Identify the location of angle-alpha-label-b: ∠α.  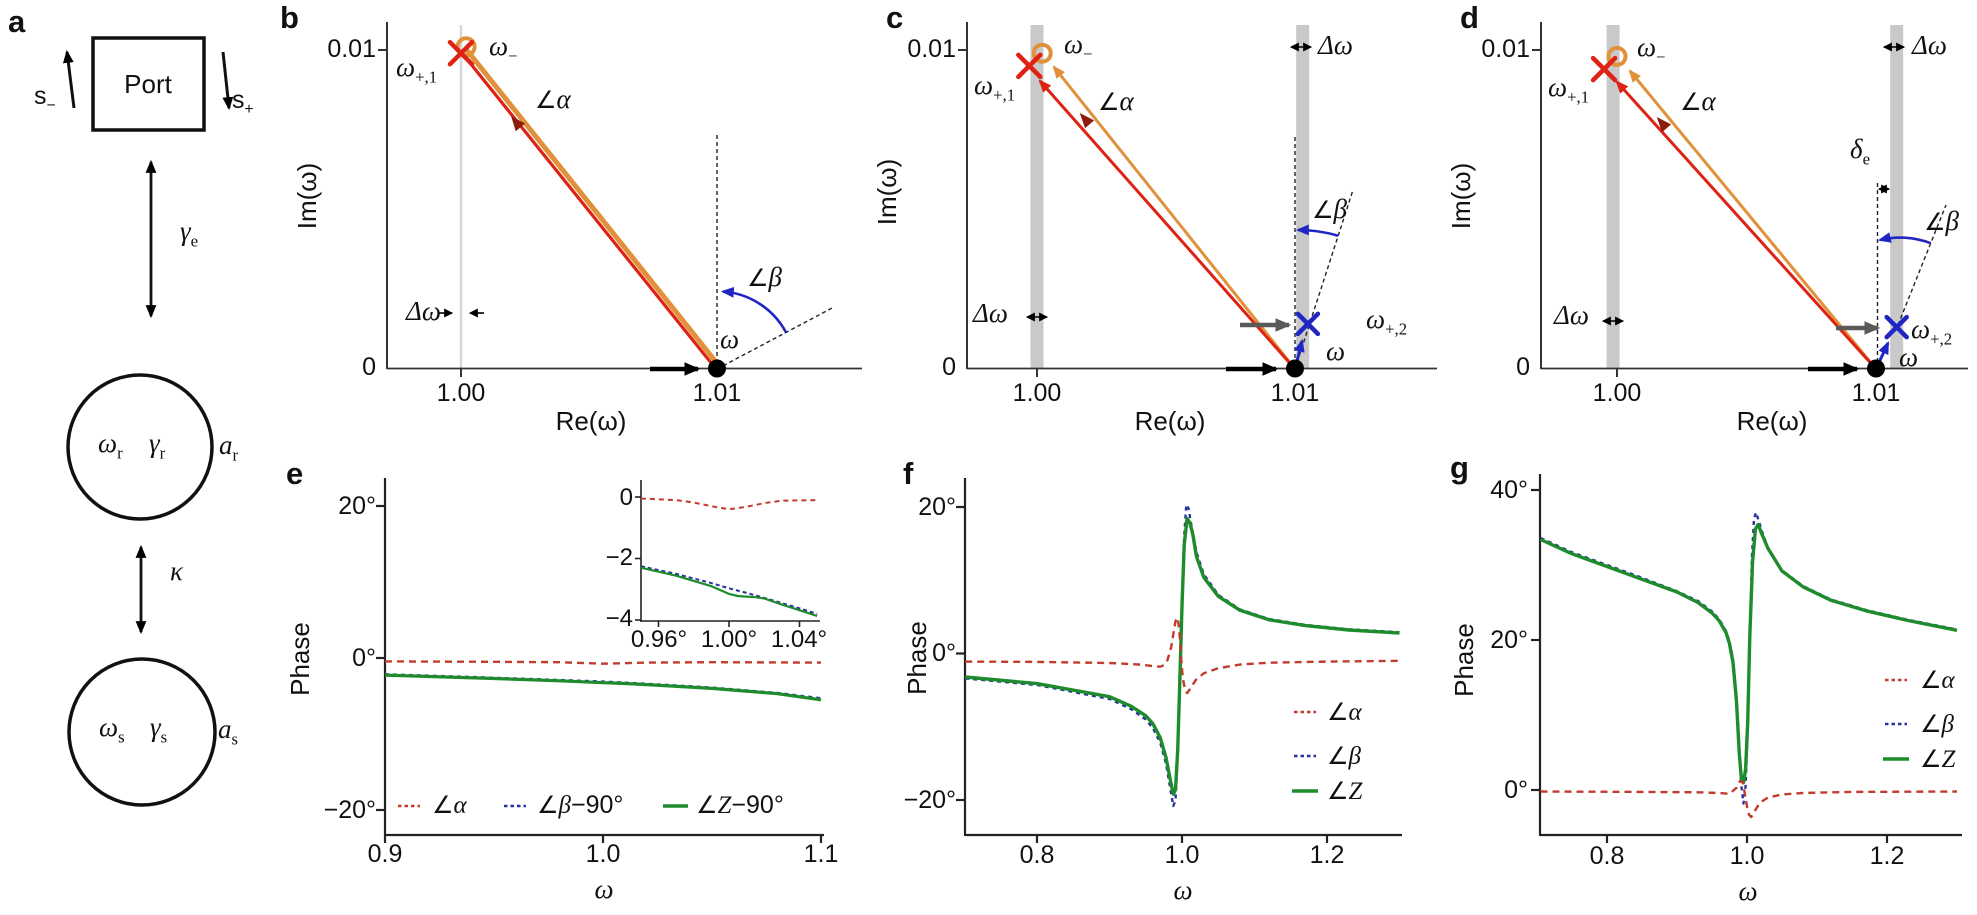
(553, 99).